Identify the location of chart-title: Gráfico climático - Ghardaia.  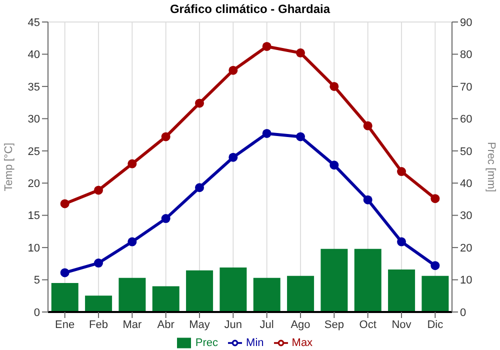
(250, 9).